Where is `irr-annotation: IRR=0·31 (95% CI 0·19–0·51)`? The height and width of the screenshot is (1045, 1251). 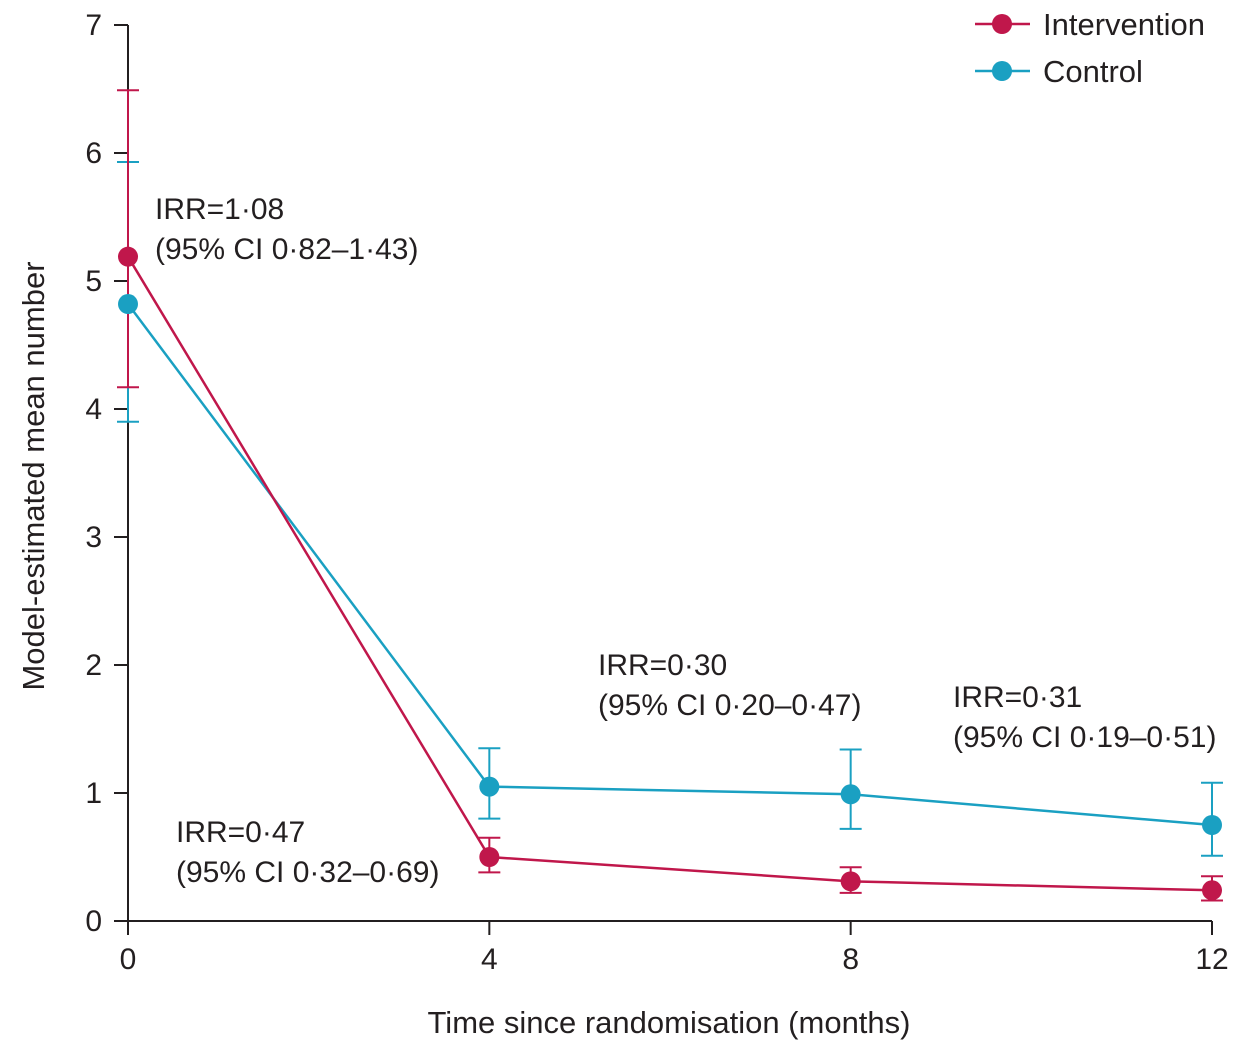 irr-annotation: IRR=0·31 (95% CI 0·19–0·51) is located at coordinates (1084, 717).